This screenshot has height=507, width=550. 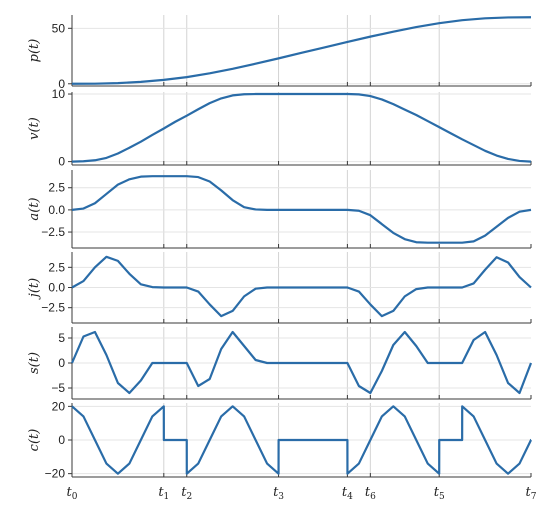 What do you see at coordinates (59, 28) in the screenshot?
I see `y-tick-label-1: 50` at bounding box center [59, 28].